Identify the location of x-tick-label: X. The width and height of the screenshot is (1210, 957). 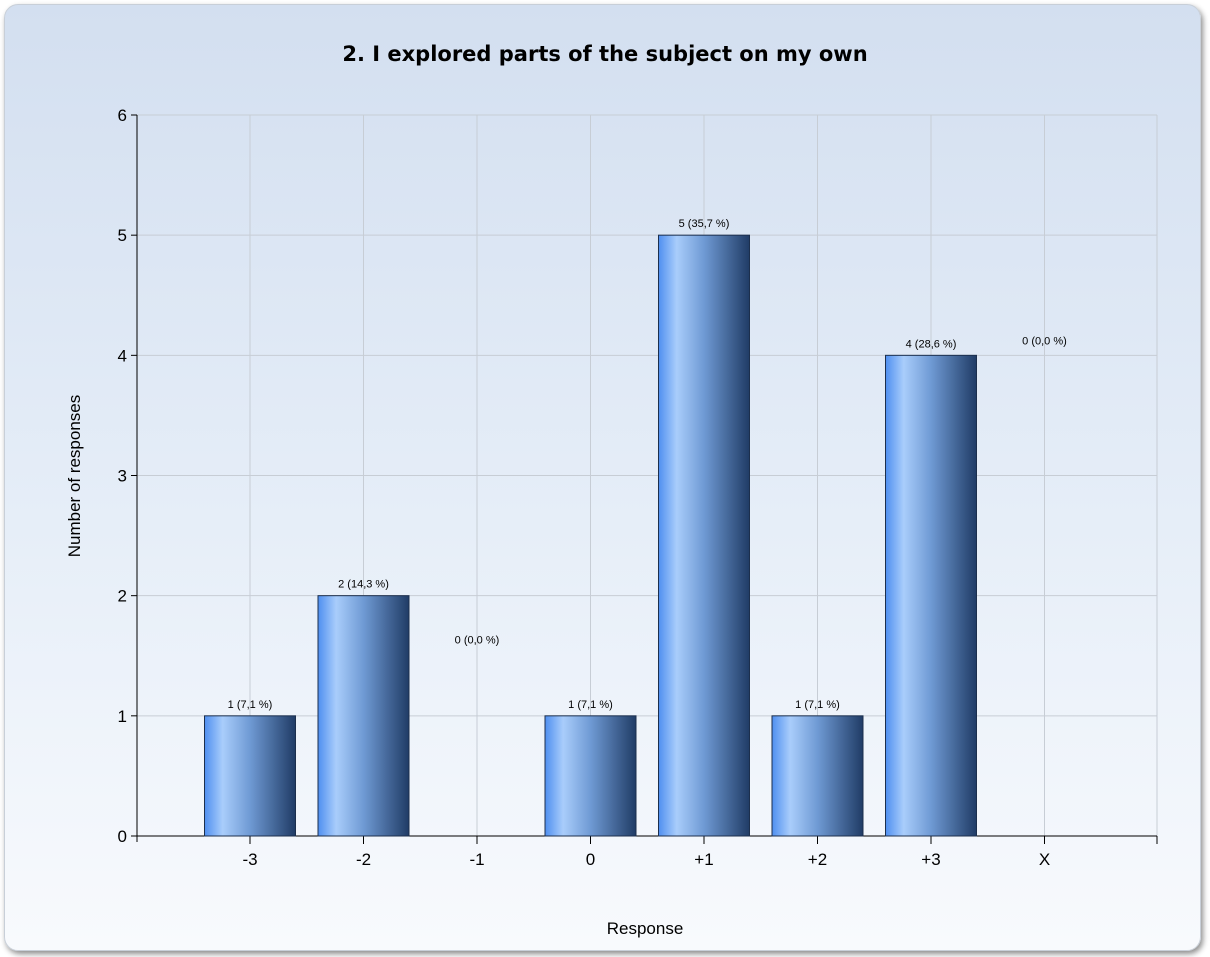
(1044, 859).